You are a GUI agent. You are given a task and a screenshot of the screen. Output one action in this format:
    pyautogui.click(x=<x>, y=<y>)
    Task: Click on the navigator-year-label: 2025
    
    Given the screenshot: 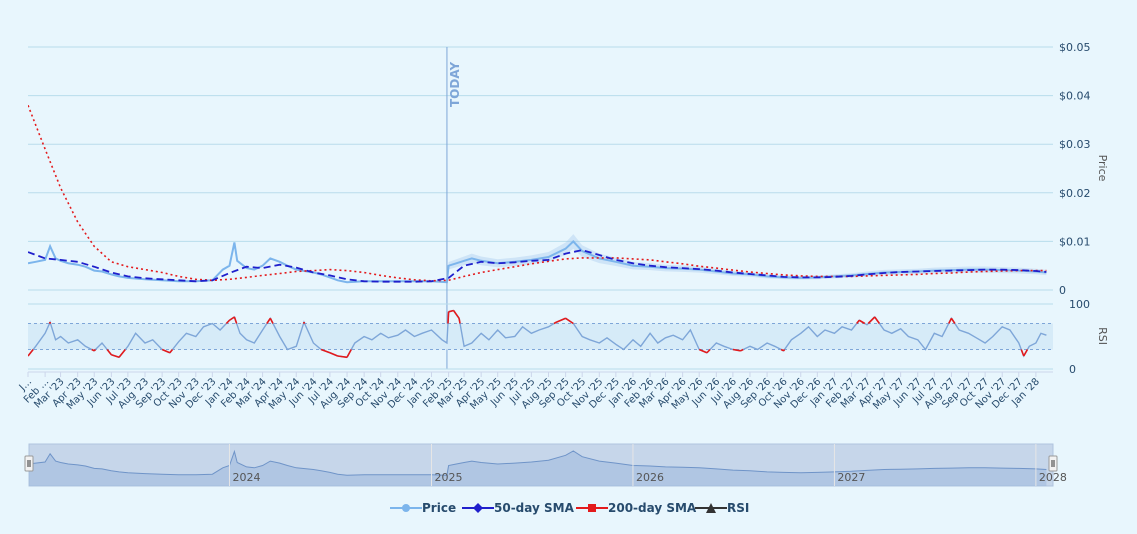 What is the action you would take?
    pyautogui.click(x=448, y=477)
    